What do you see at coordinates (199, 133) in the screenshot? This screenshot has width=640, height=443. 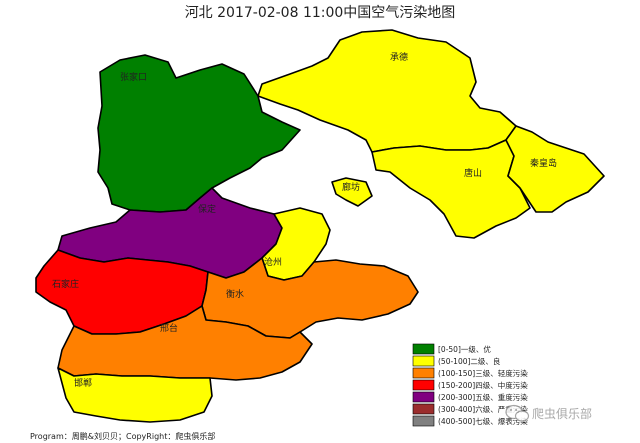 I see `region-zhangjiakou` at bounding box center [199, 133].